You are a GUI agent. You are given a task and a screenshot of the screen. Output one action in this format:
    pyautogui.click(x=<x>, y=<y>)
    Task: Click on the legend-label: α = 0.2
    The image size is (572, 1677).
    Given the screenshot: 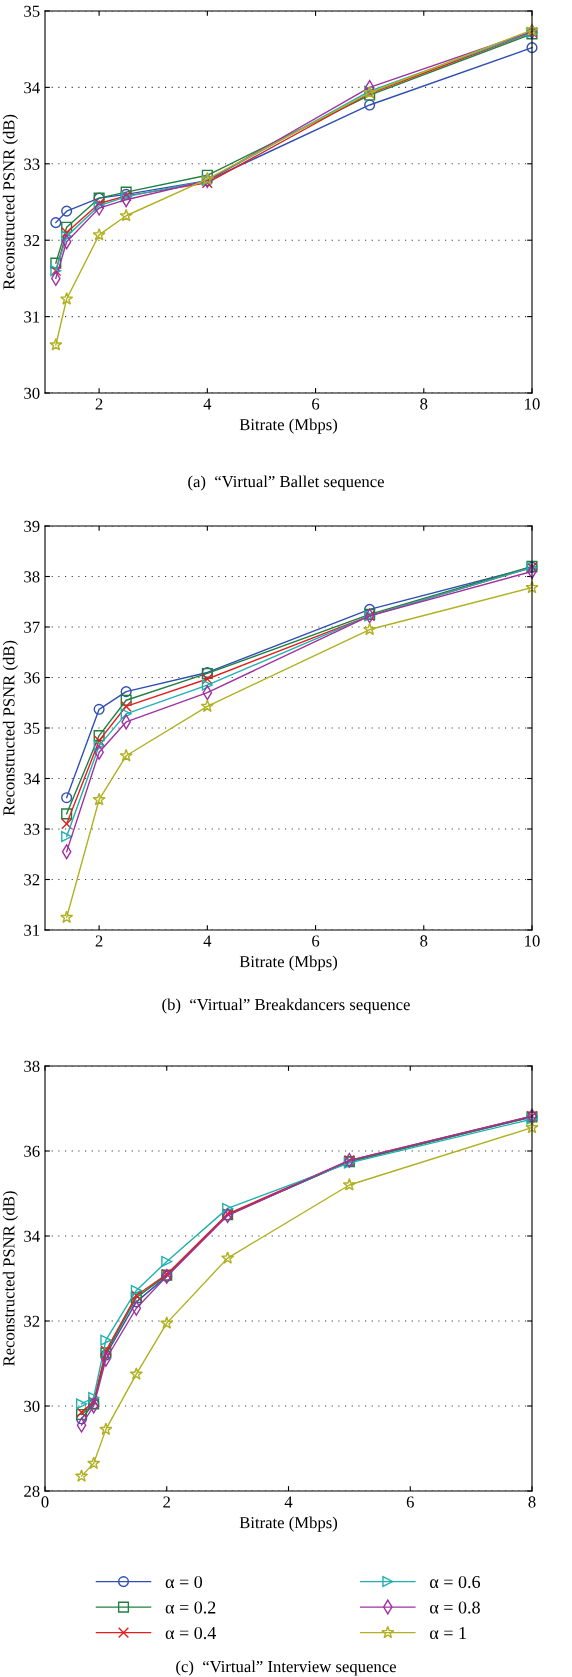 What is the action you would take?
    pyautogui.click(x=190, y=1607)
    